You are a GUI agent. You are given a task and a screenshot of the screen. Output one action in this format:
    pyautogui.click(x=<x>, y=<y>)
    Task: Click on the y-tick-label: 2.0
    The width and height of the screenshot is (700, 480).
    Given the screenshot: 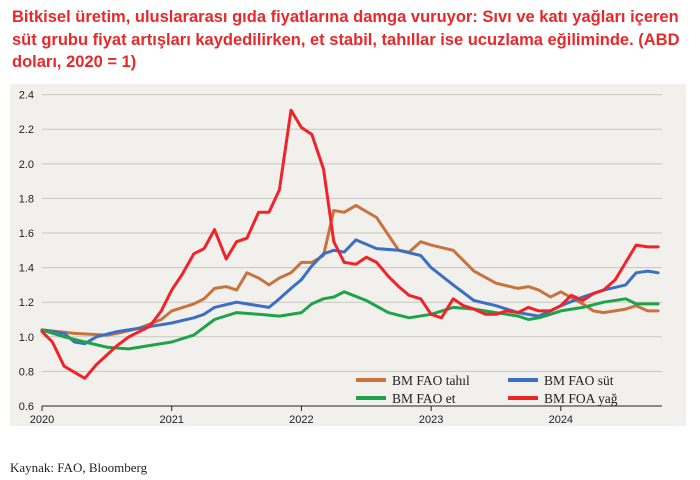 What is the action you would take?
    pyautogui.click(x=26, y=165)
    